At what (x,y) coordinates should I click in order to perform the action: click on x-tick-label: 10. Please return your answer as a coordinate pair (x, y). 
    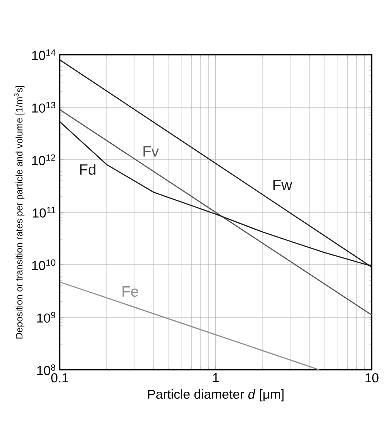
    Looking at the image, I should click on (372, 378).